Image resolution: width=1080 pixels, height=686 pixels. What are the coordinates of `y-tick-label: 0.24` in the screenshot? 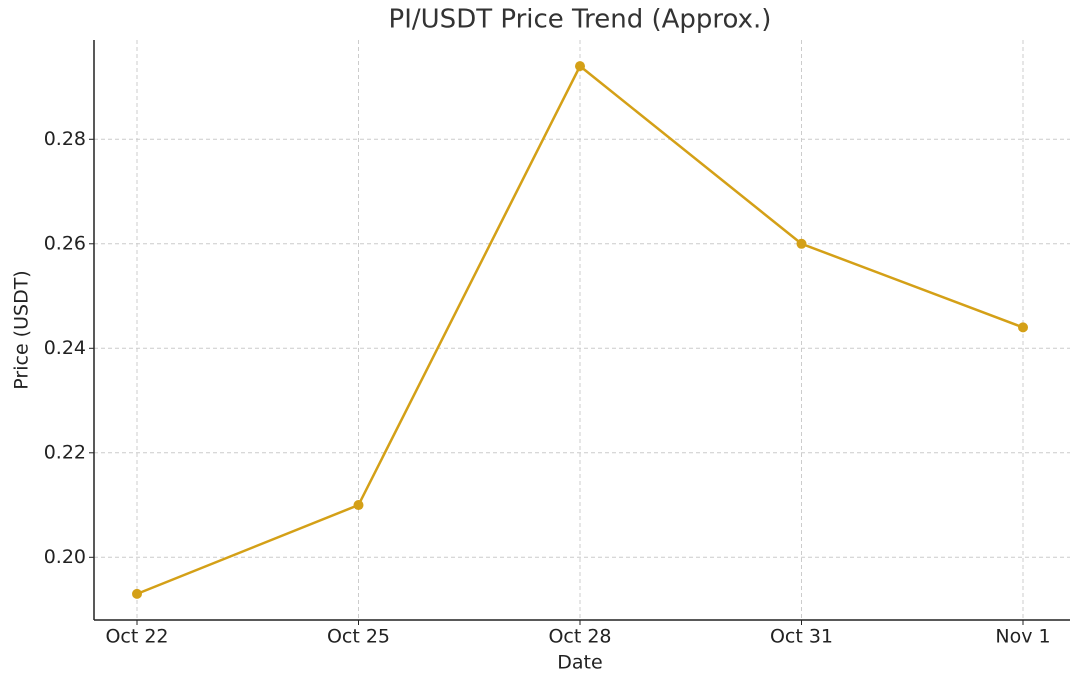 It's located at (65, 348).